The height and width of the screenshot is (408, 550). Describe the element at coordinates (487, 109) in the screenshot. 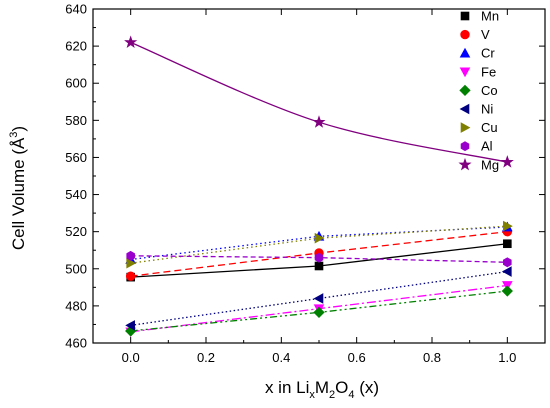

I see `legend-label-ni: Ni` at that location.